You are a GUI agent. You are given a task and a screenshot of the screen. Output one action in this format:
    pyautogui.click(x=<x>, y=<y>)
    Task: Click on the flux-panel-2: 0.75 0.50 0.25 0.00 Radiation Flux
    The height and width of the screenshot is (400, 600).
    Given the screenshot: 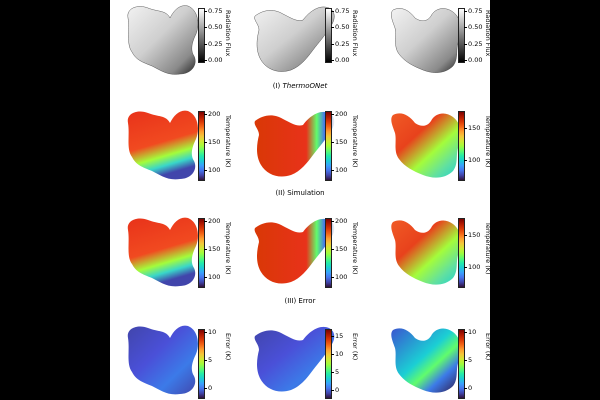 What is the action you would take?
    pyautogui.click(x=297, y=36)
    